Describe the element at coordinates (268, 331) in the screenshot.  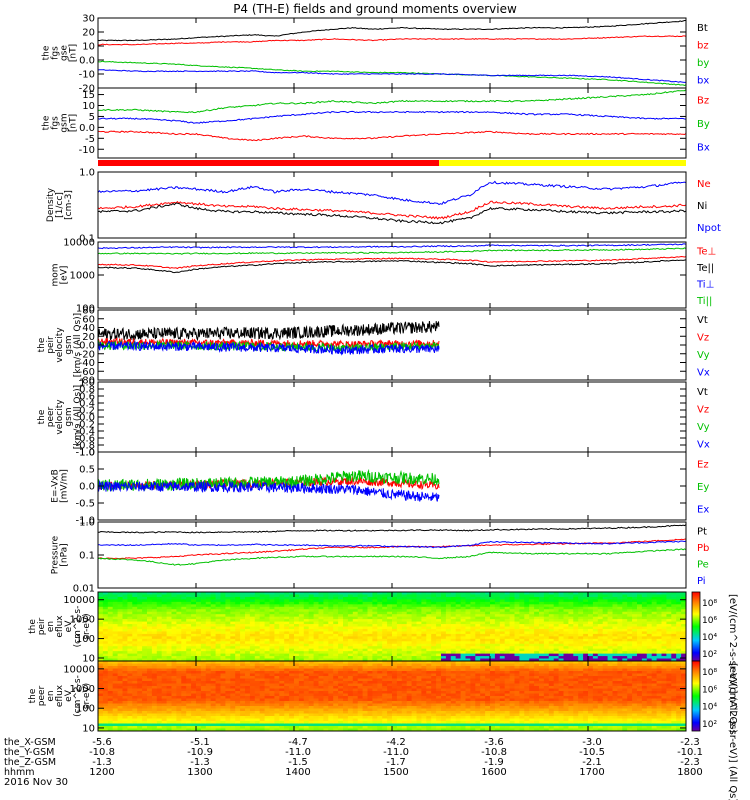
I see `series-Vt` at that location.